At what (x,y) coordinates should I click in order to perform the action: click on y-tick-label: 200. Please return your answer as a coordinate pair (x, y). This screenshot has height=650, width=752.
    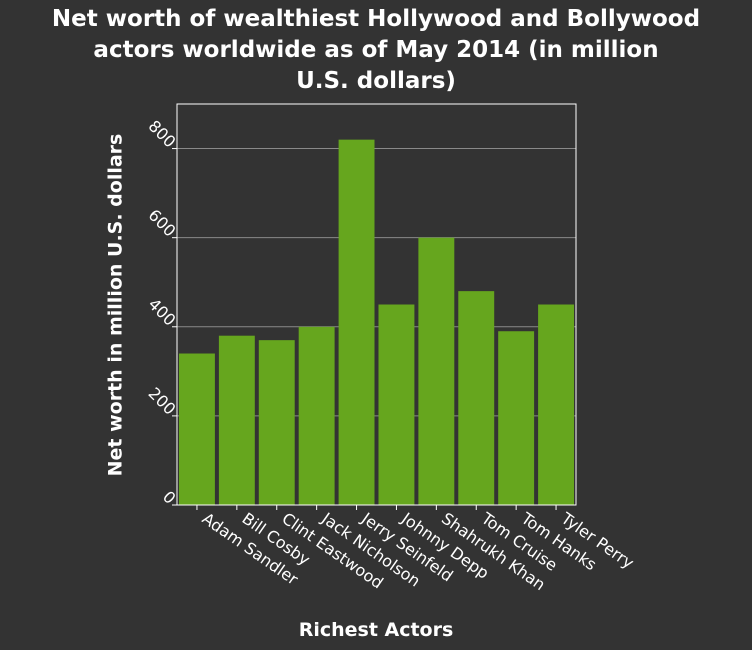
    Looking at the image, I should click on (162, 401).